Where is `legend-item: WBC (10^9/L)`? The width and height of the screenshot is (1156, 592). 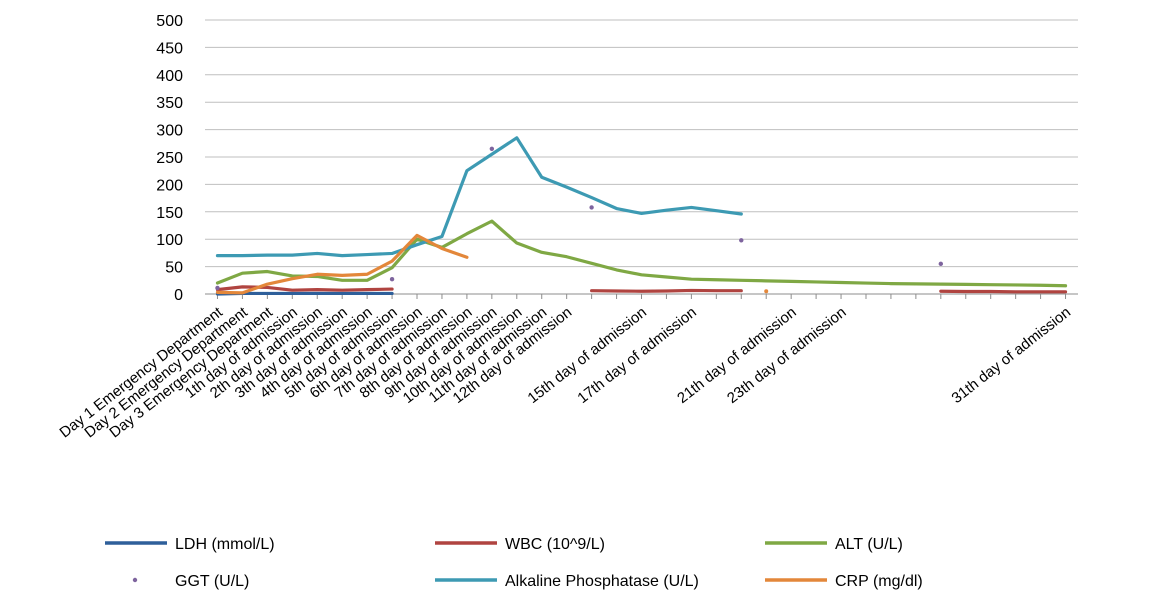
legend-item: WBC (10^9/L) is located at coordinates (520, 544).